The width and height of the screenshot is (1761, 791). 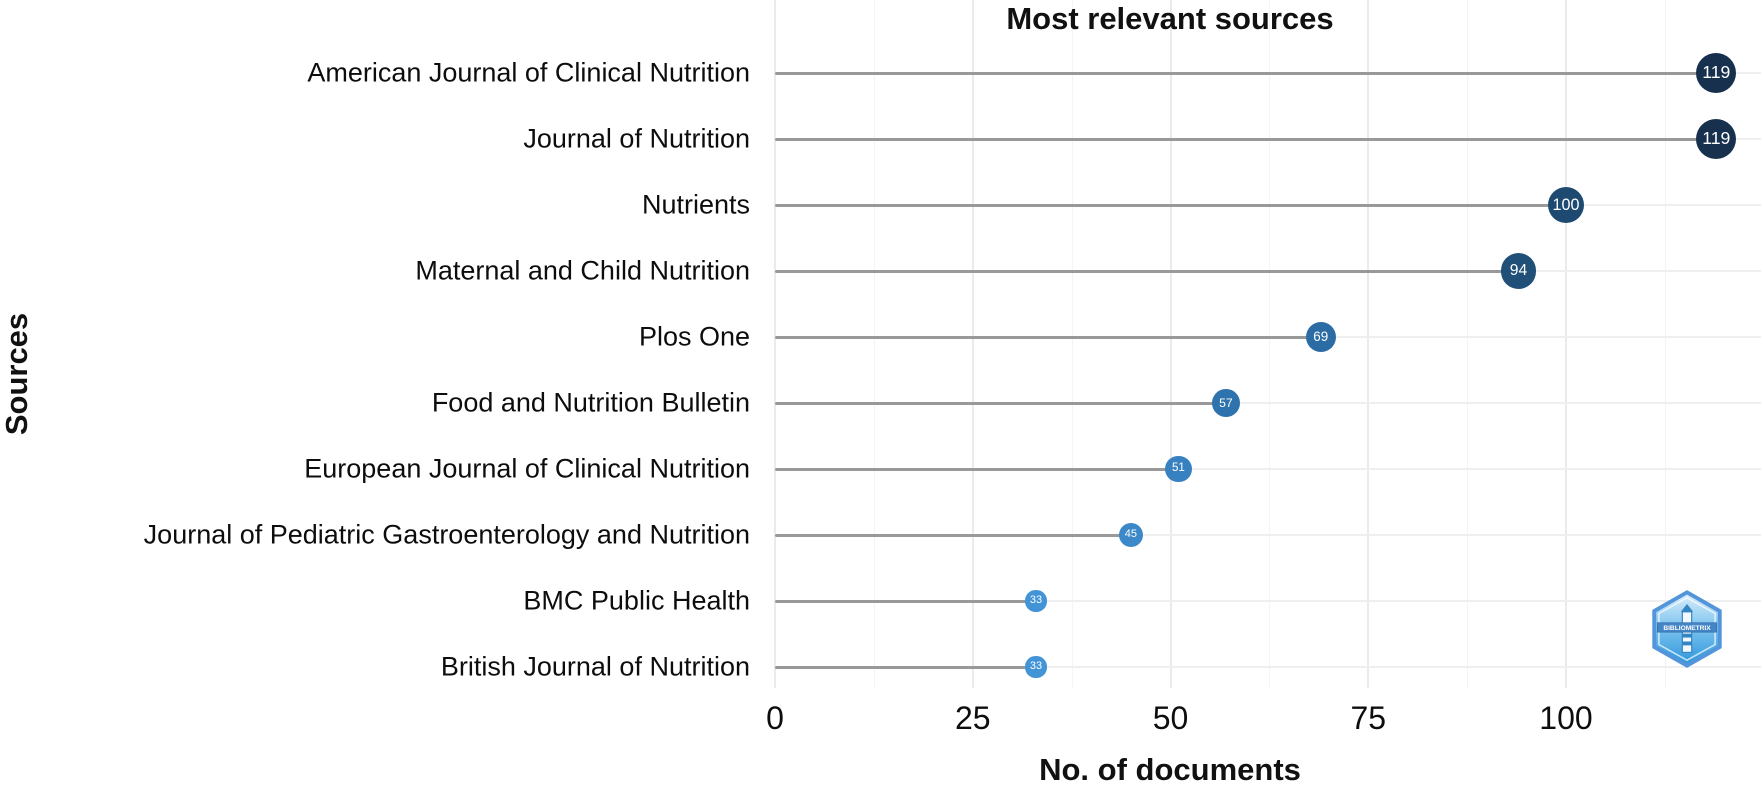 I want to click on chart-title: Most relevant sources, so click(x=1170, y=18).